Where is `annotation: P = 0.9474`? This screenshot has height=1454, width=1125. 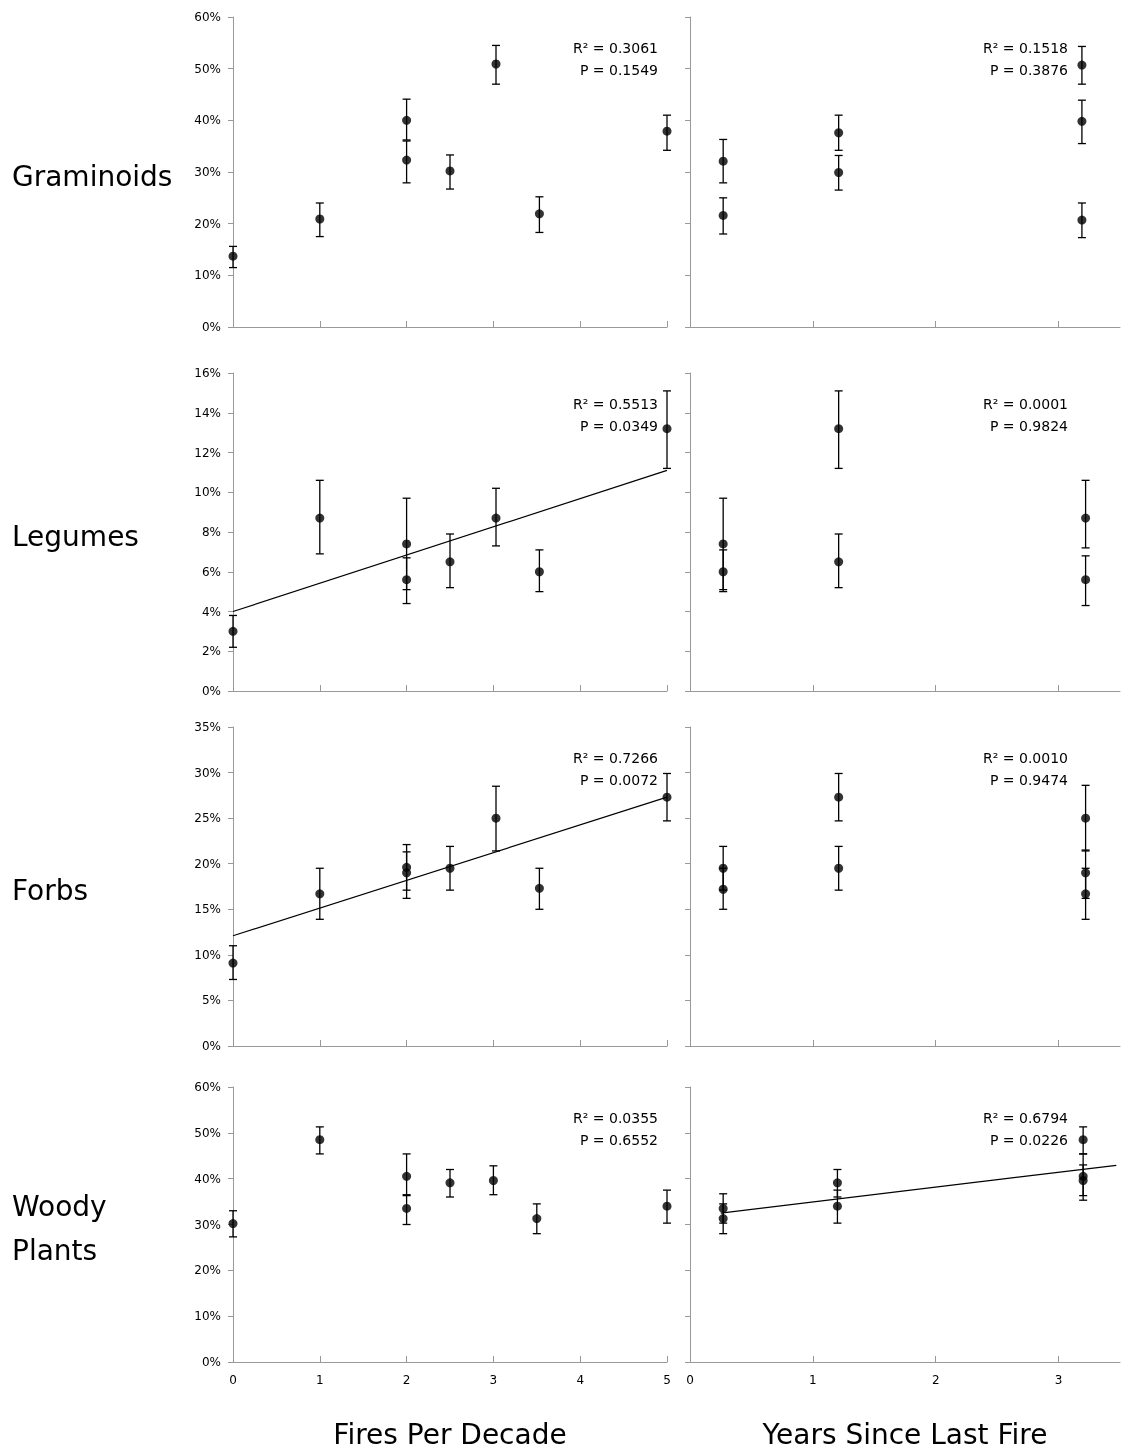 annotation: P = 0.9474 is located at coordinates (1029, 780).